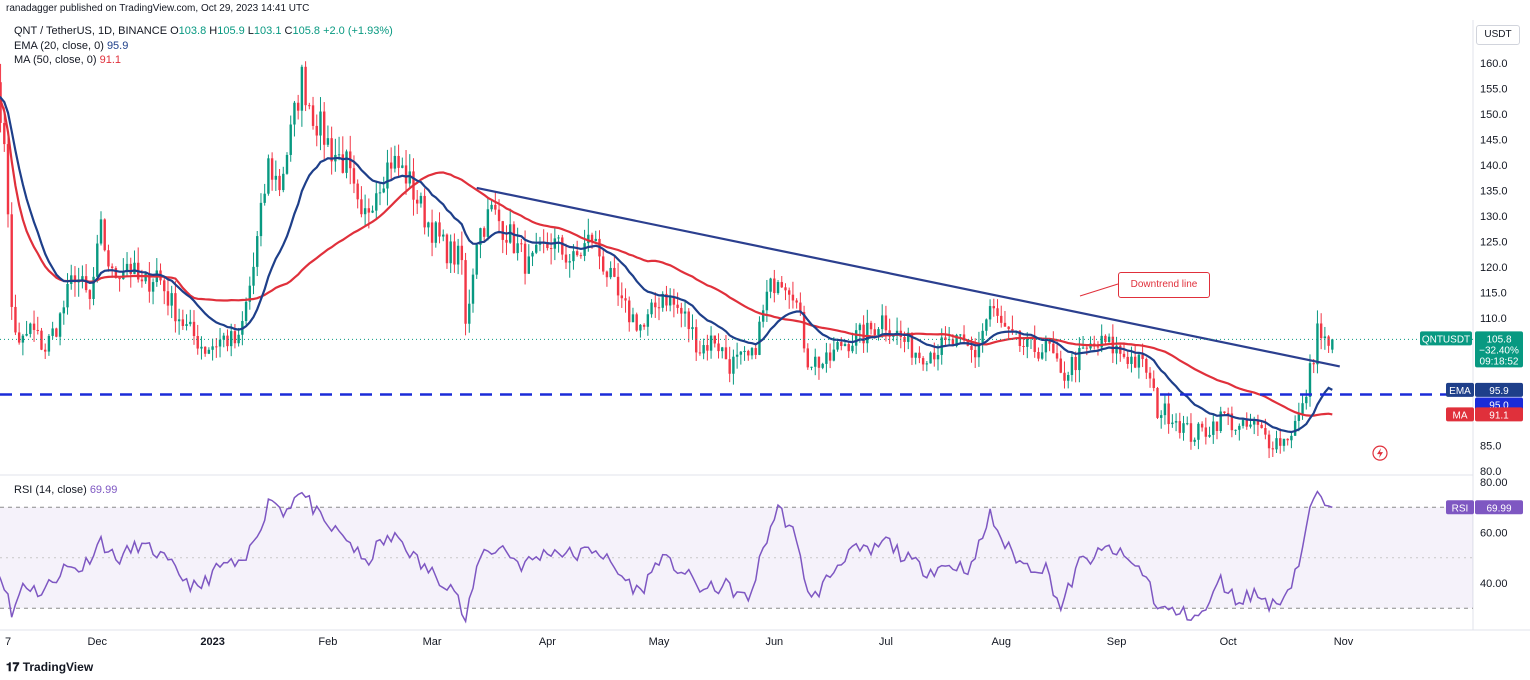 The height and width of the screenshot is (680, 1530). What do you see at coordinates (1460, 414) in the screenshot?
I see `ma-tag-badge-bg` at bounding box center [1460, 414].